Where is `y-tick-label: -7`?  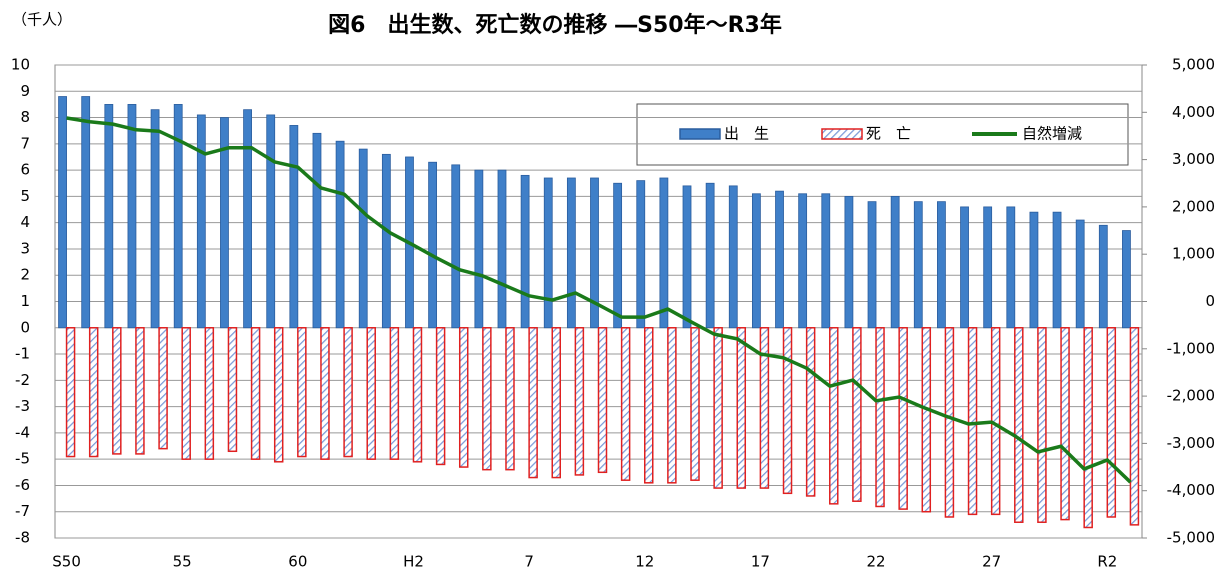
y-tick-label: -7 is located at coordinates (22, 511).